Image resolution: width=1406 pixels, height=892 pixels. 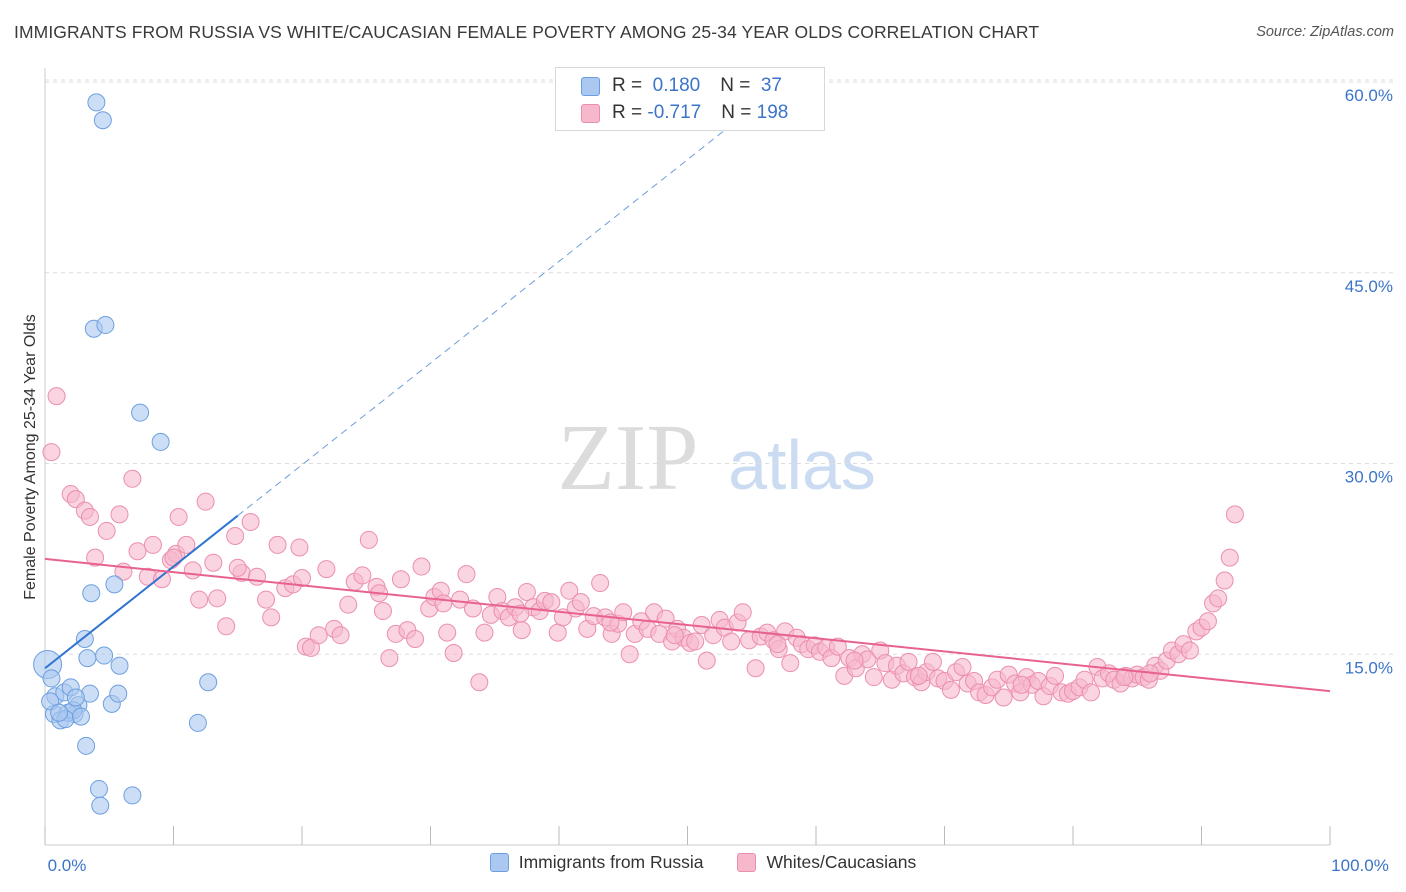 I want to click on n-value: 198, so click(x=772, y=112).